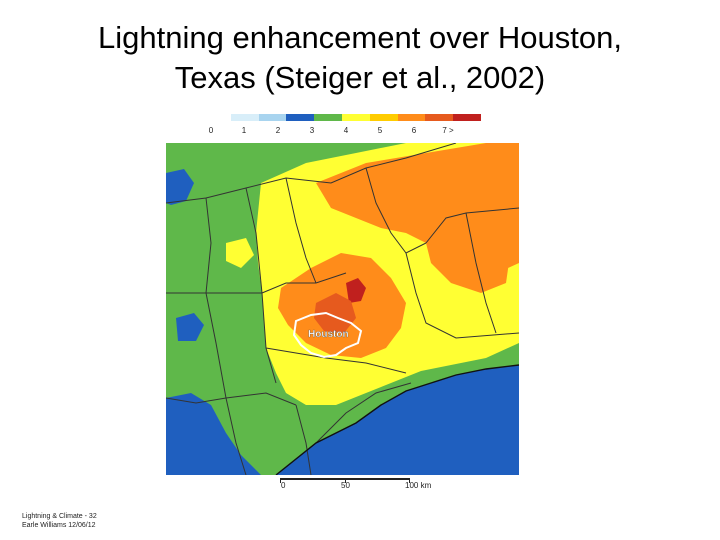 This screenshot has height=540, width=720. What do you see at coordinates (466, 255) in the screenshot?
I see `orange-region-east` at bounding box center [466, 255].